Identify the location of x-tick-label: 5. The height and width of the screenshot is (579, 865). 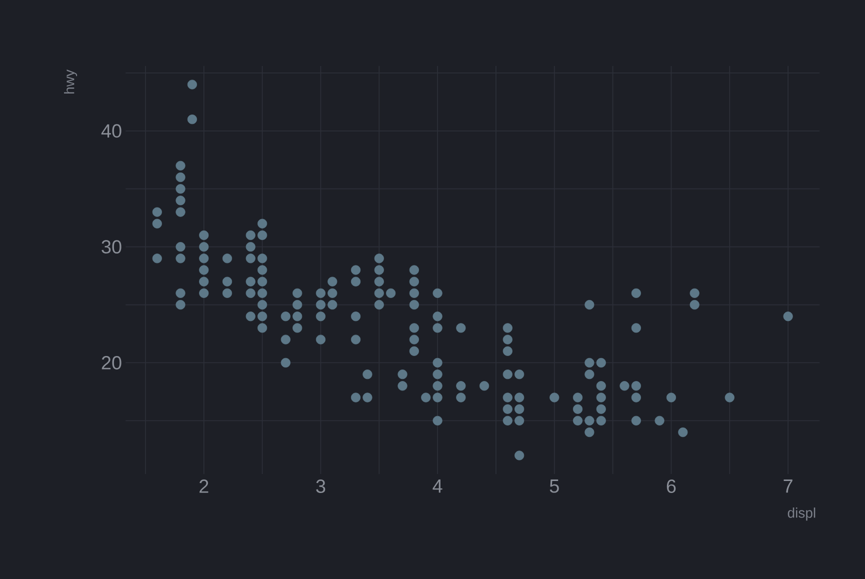
(554, 486).